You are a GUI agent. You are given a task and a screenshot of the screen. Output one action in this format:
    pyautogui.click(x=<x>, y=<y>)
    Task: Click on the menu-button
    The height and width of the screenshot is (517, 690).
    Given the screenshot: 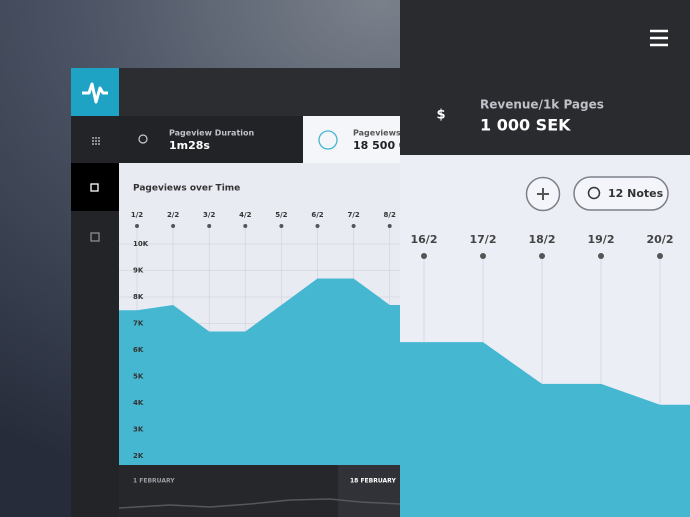 What is the action you would take?
    pyautogui.click(x=659, y=38)
    